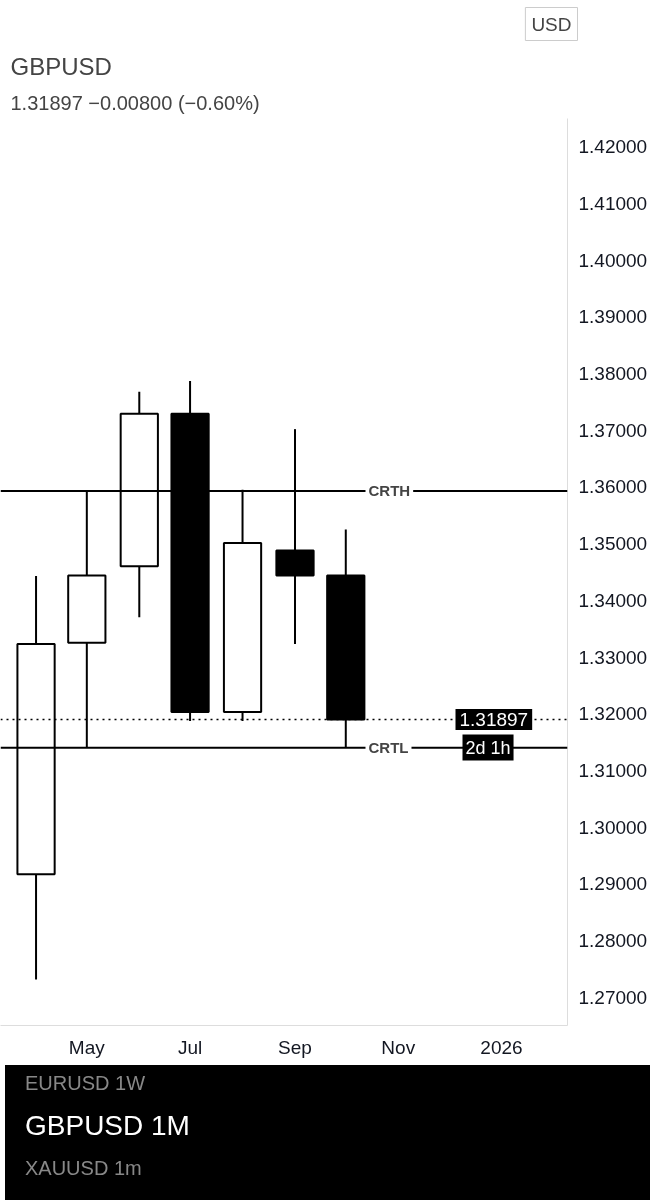 This screenshot has height=1200, width=650. I want to click on x-tick-label: 2026, so click(501, 1047).